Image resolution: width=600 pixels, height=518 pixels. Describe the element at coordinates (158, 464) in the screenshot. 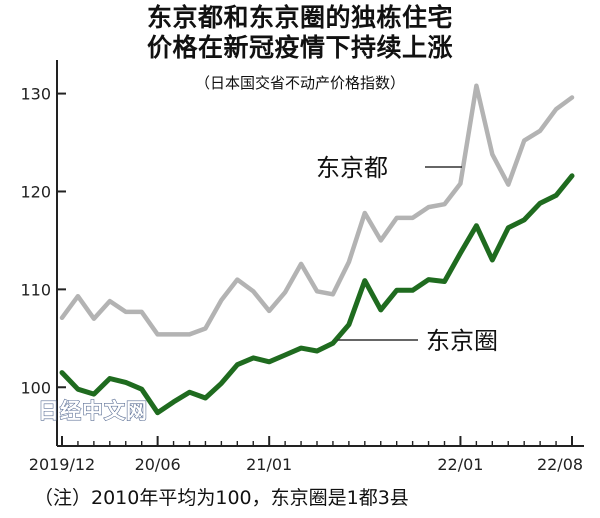

I see `x-tick-label: 20/06` at that location.